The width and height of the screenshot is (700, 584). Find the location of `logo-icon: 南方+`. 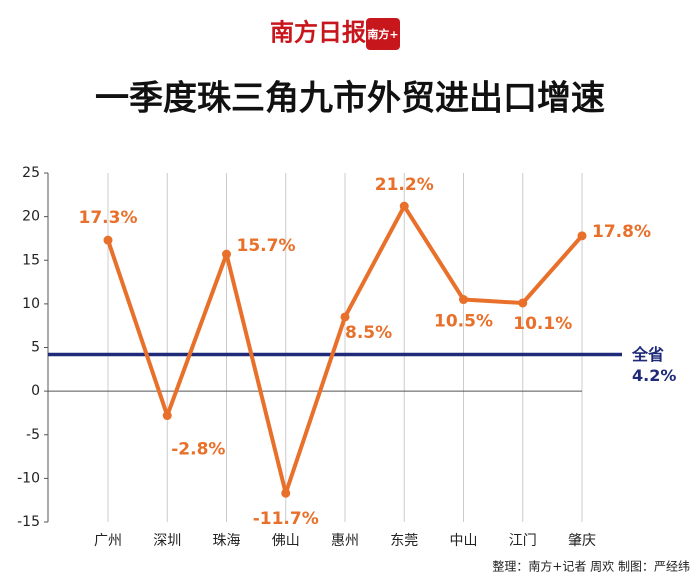

logo-icon: 南方+ is located at coordinates (382, 34).